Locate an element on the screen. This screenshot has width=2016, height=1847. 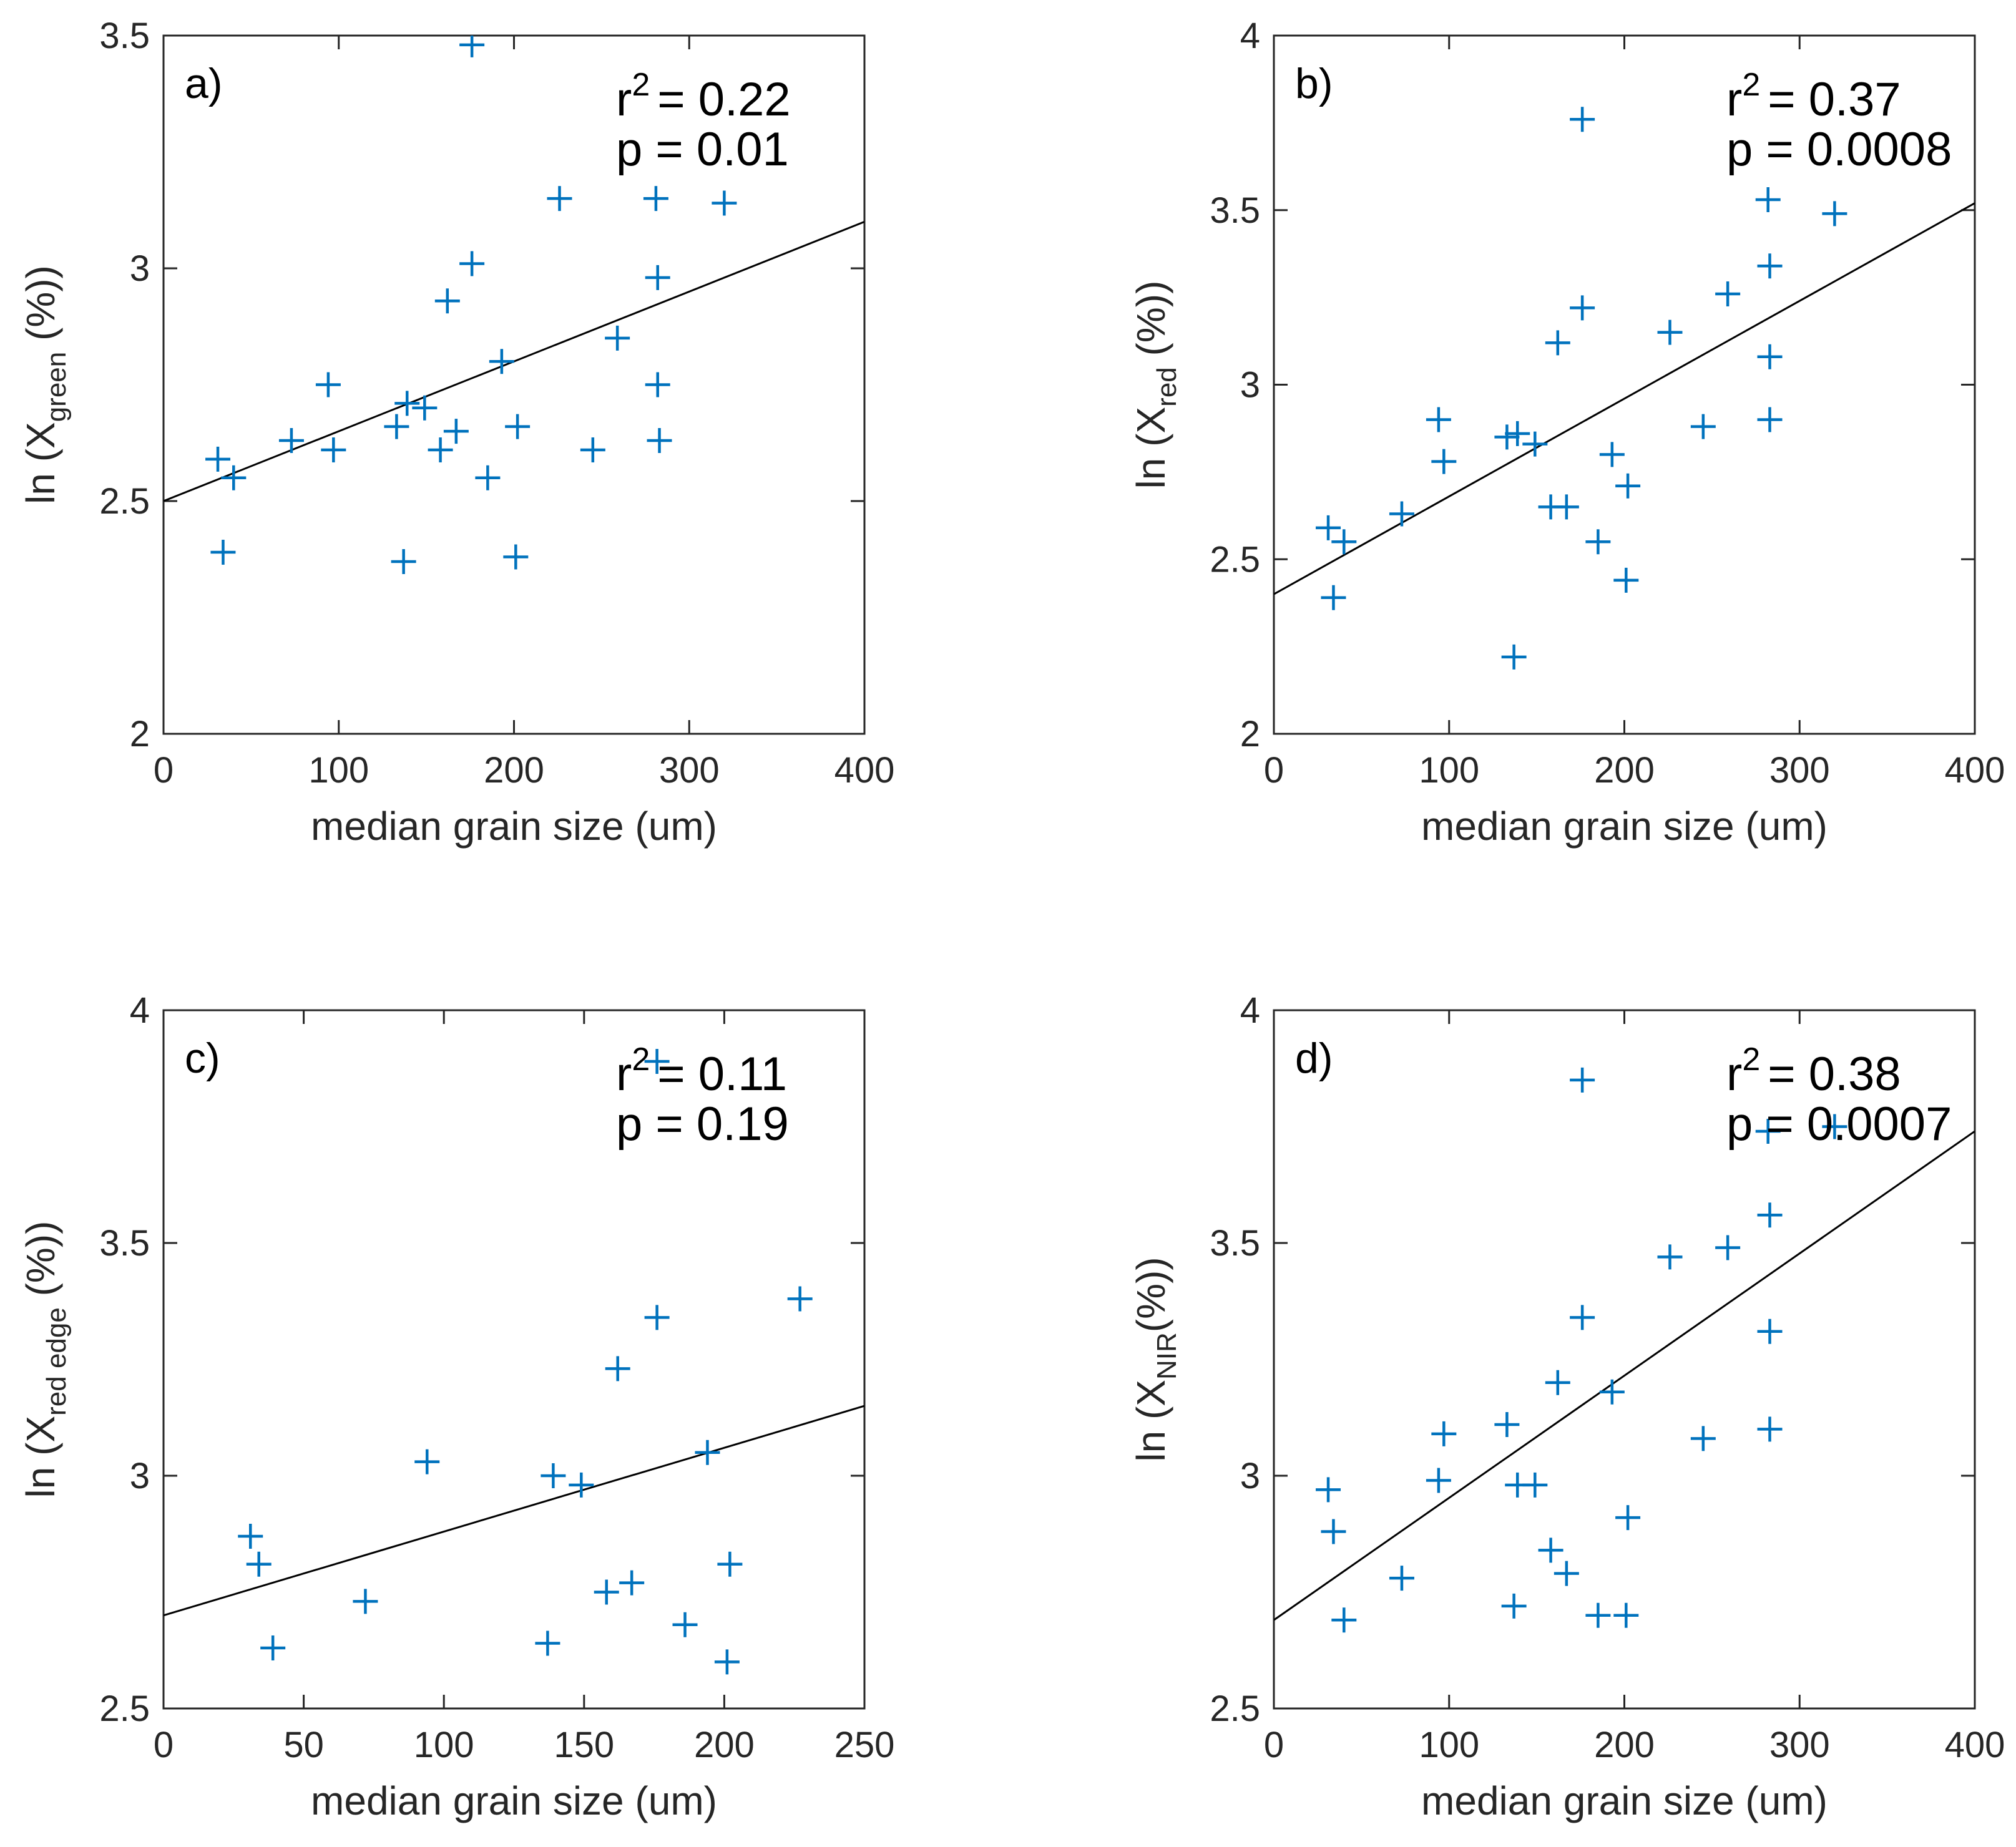
y-tick-label: 2 is located at coordinates (140, 734).